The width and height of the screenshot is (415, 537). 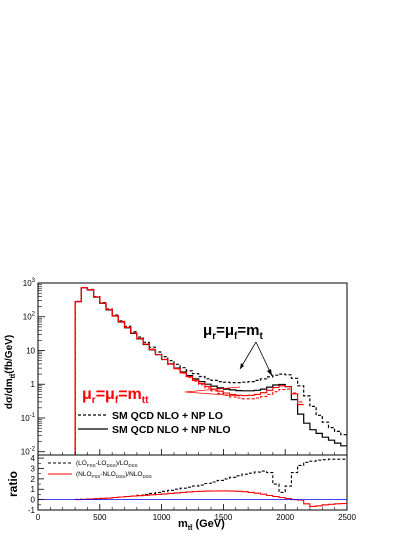 I want to click on x-tick-label: 2500, so click(x=347, y=517).